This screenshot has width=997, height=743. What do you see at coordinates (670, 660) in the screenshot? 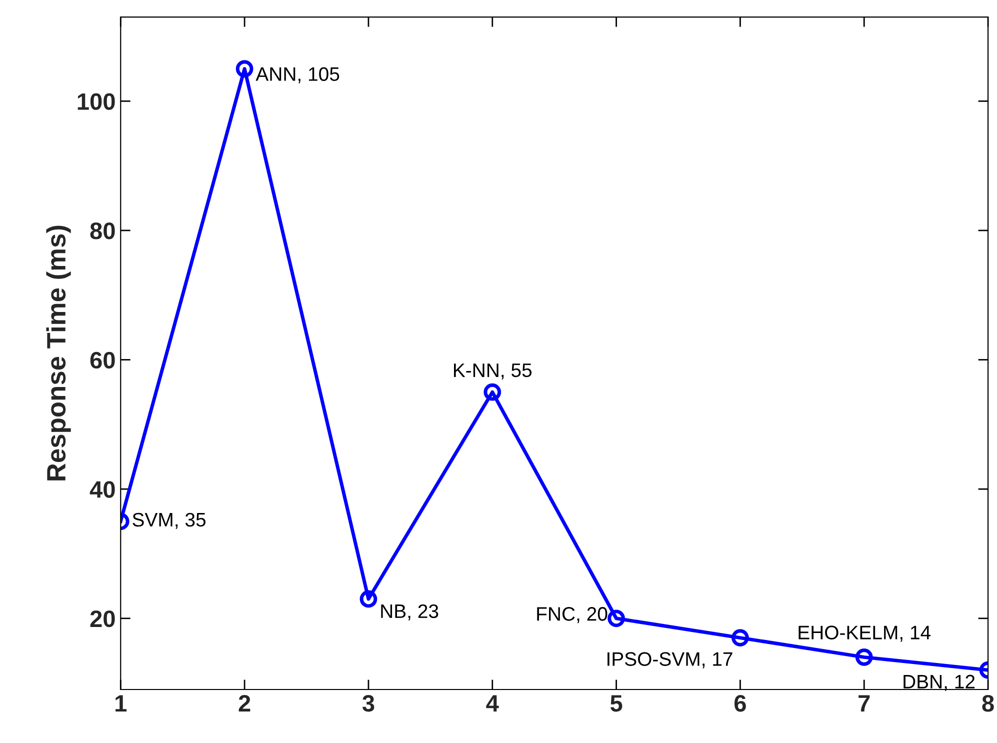
I see `annotation: IPSO-SVM, 17` at bounding box center [670, 660].